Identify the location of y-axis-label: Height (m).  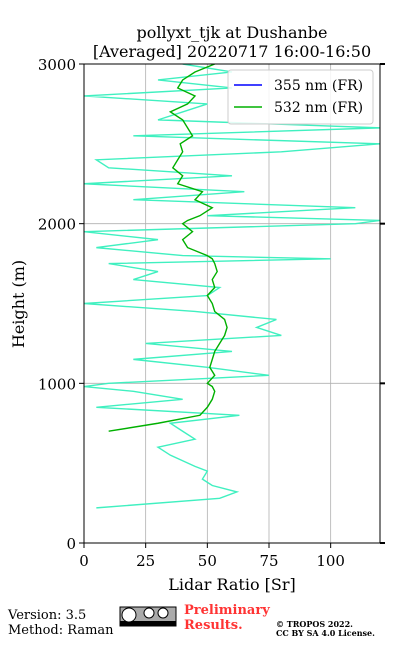
(18, 304).